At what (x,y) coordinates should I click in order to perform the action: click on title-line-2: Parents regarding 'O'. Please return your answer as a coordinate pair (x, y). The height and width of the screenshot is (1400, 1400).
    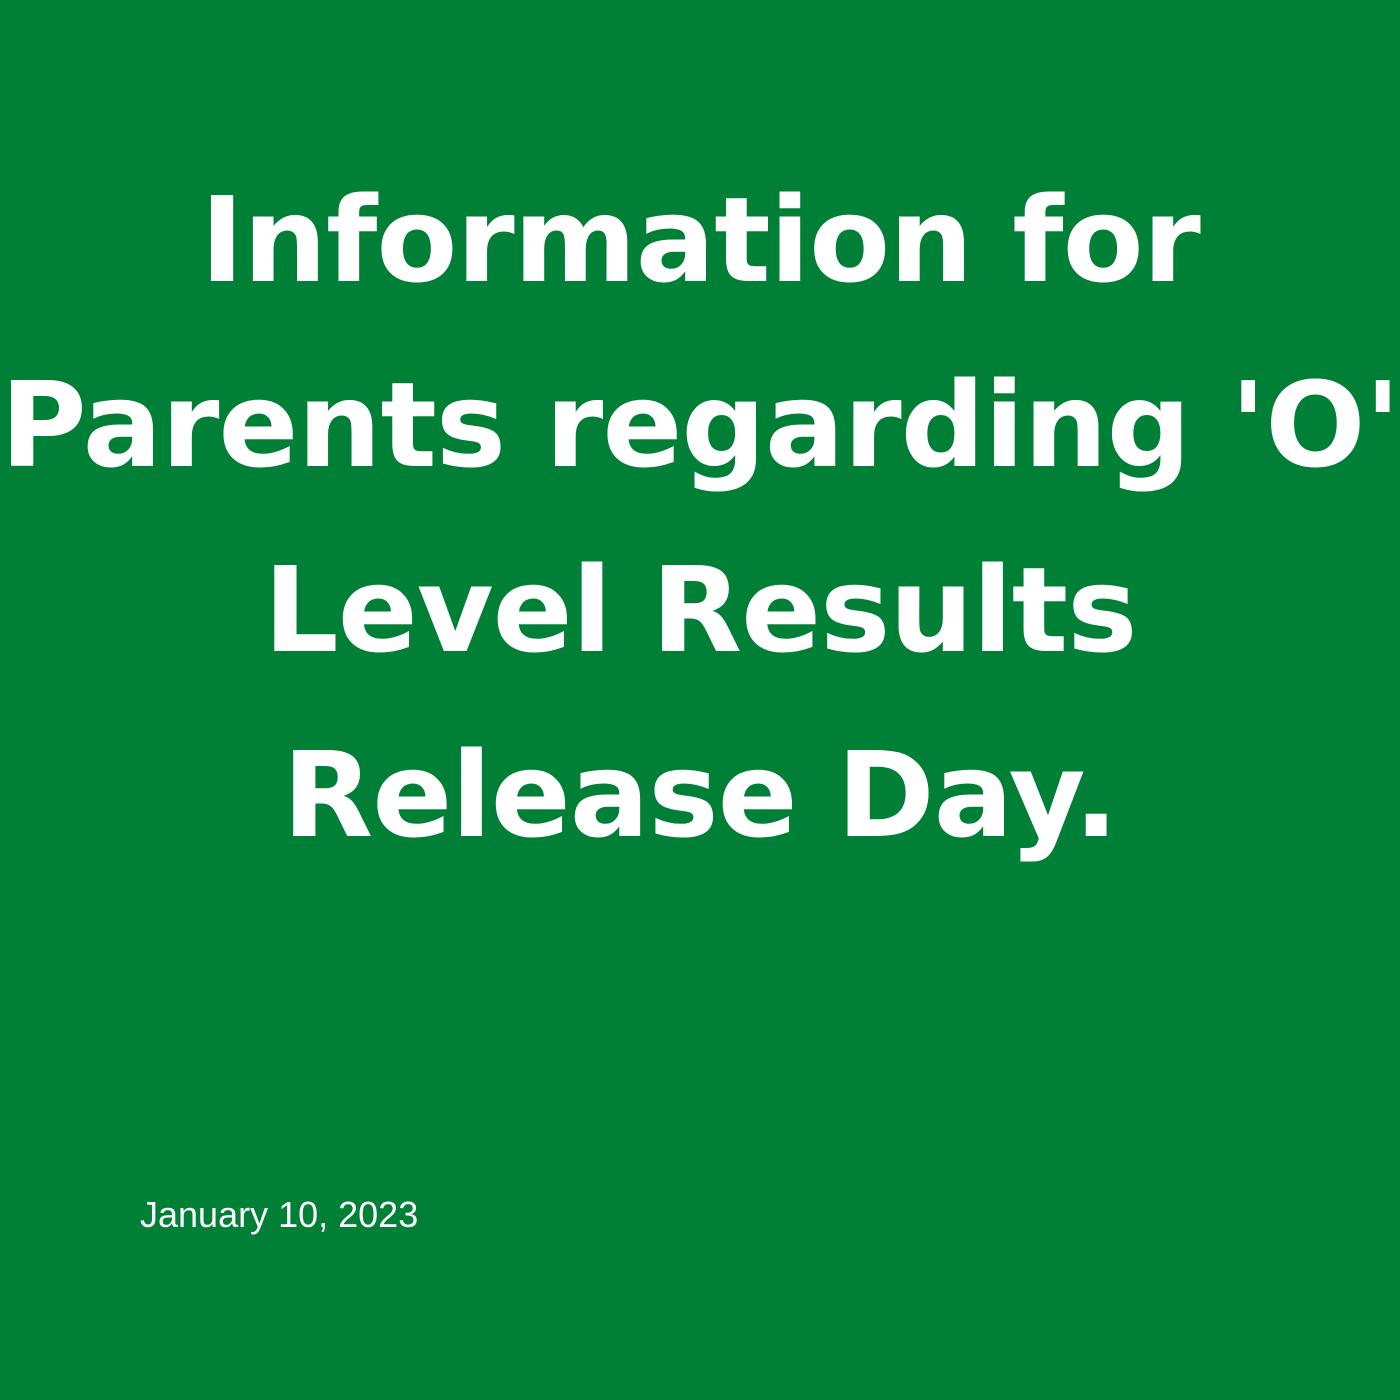
    Looking at the image, I should click on (700, 425).